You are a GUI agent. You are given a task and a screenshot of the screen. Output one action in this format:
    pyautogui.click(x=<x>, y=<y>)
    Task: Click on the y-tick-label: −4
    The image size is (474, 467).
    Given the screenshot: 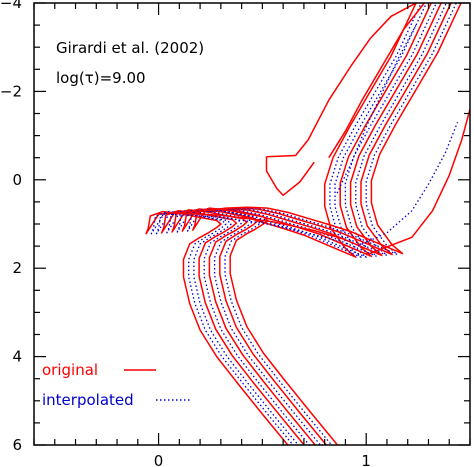 What is the action you would take?
    pyautogui.click(x=11, y=6)
    